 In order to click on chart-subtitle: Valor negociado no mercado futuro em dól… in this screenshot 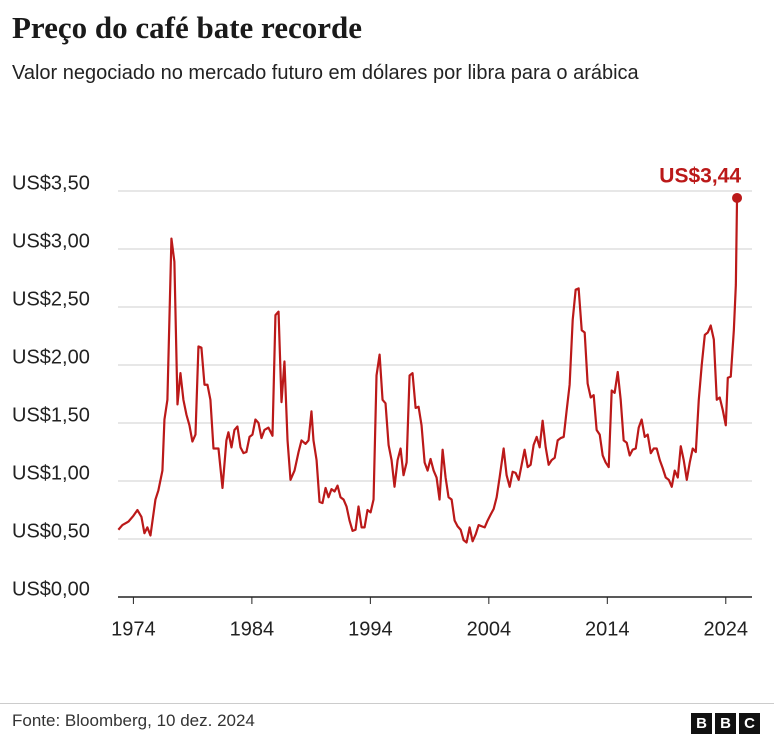, I will do `click(325, 73)`.